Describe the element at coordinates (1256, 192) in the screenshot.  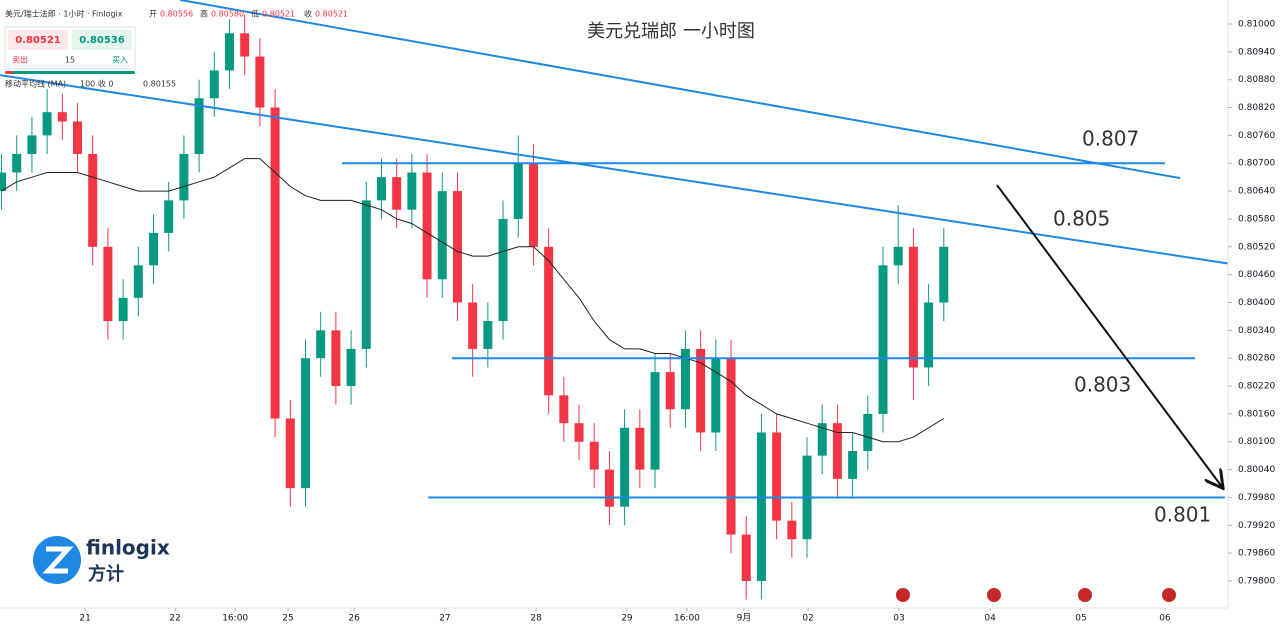
I see `y-tick-label: 0.80640` at that location.